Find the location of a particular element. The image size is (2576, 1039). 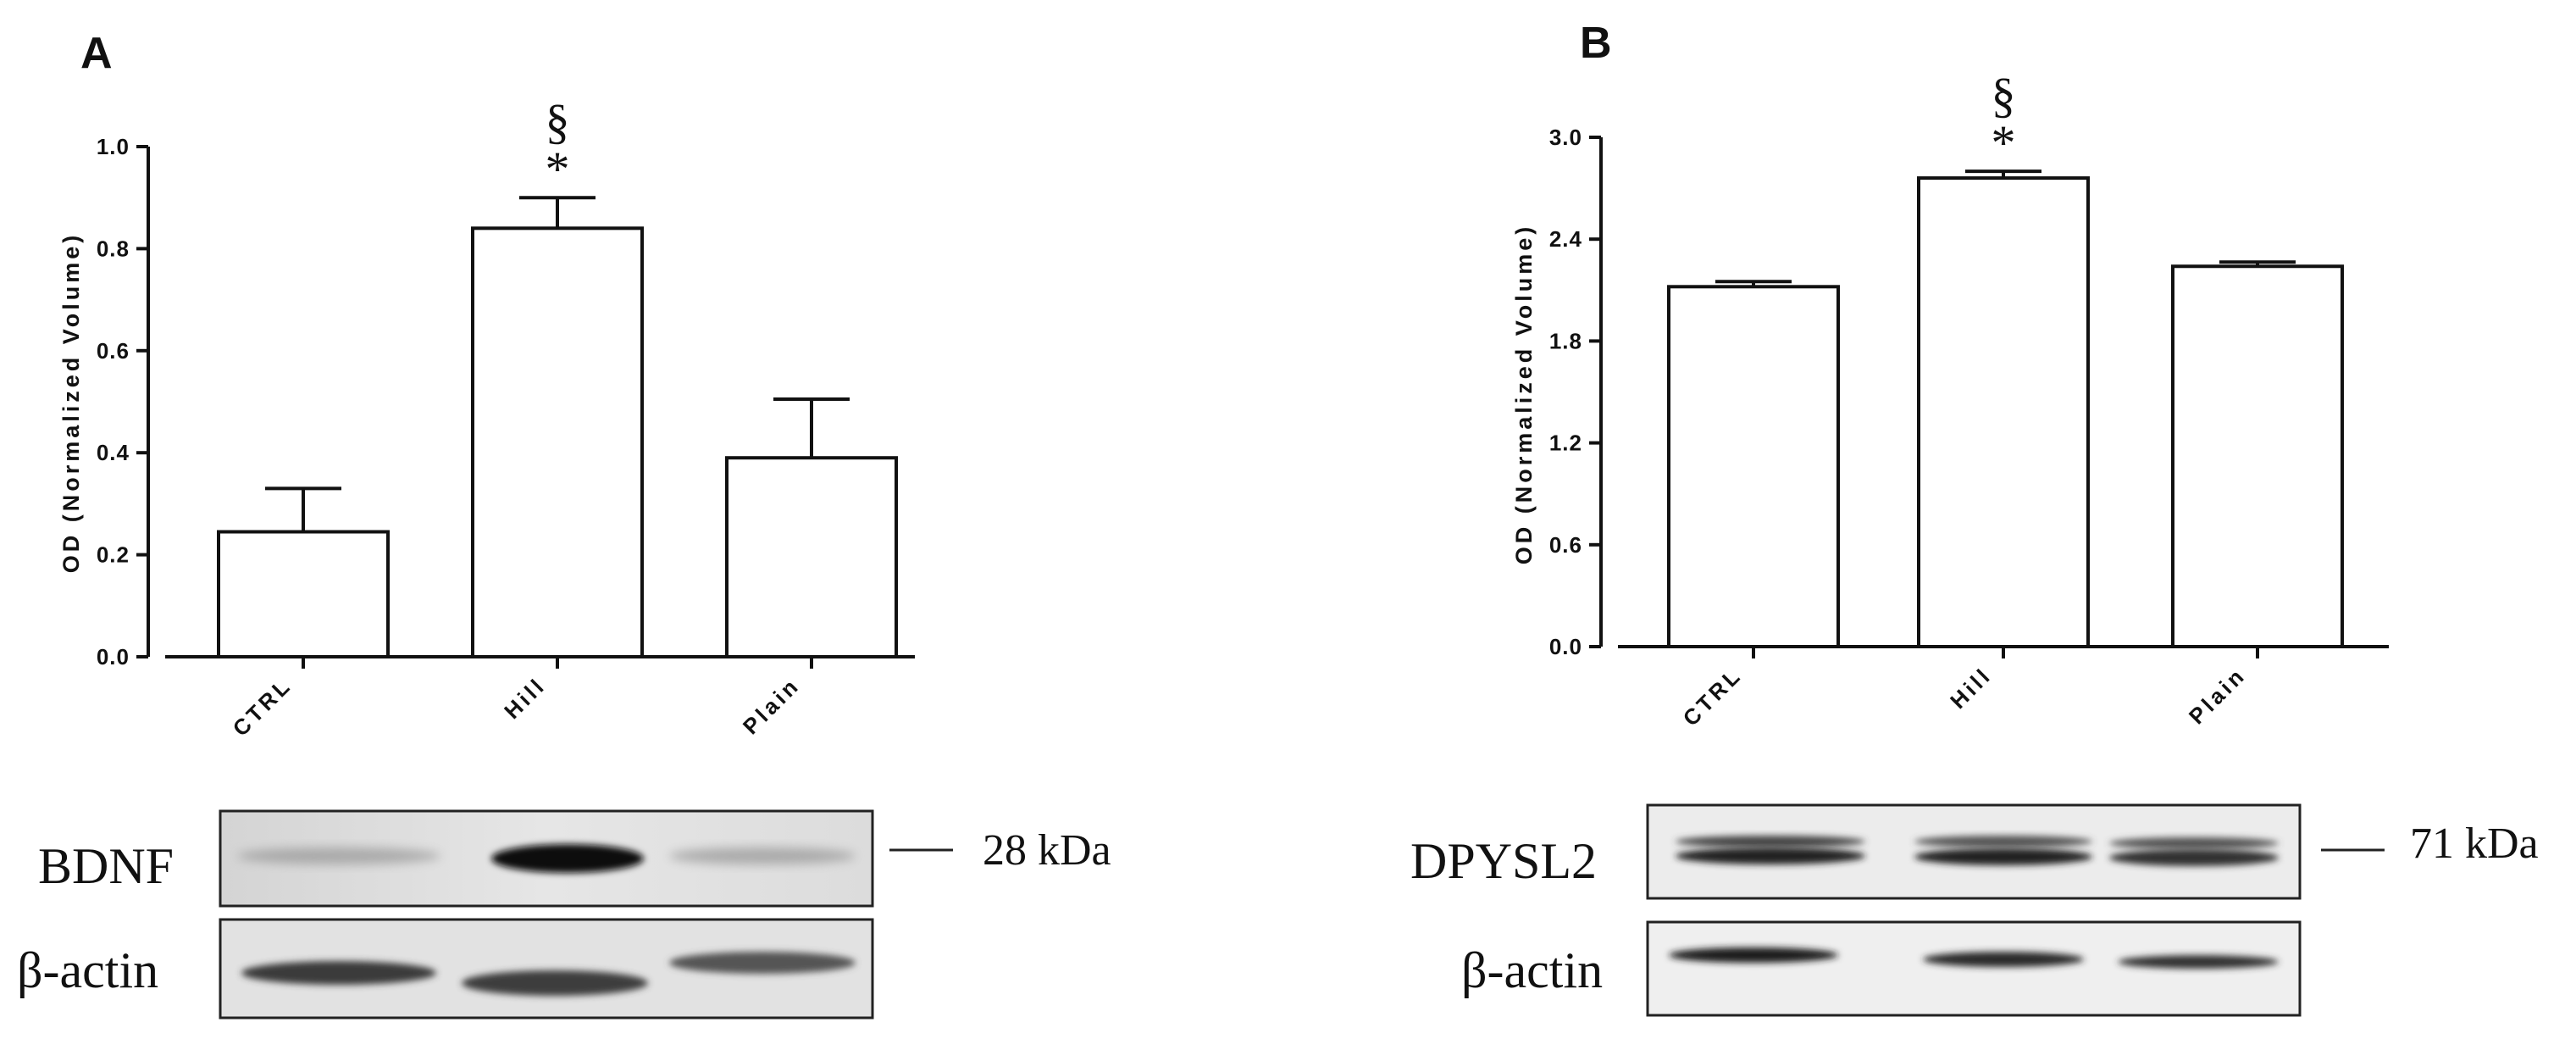

panel-a-bar-hill is located at coordinates (557, 442).